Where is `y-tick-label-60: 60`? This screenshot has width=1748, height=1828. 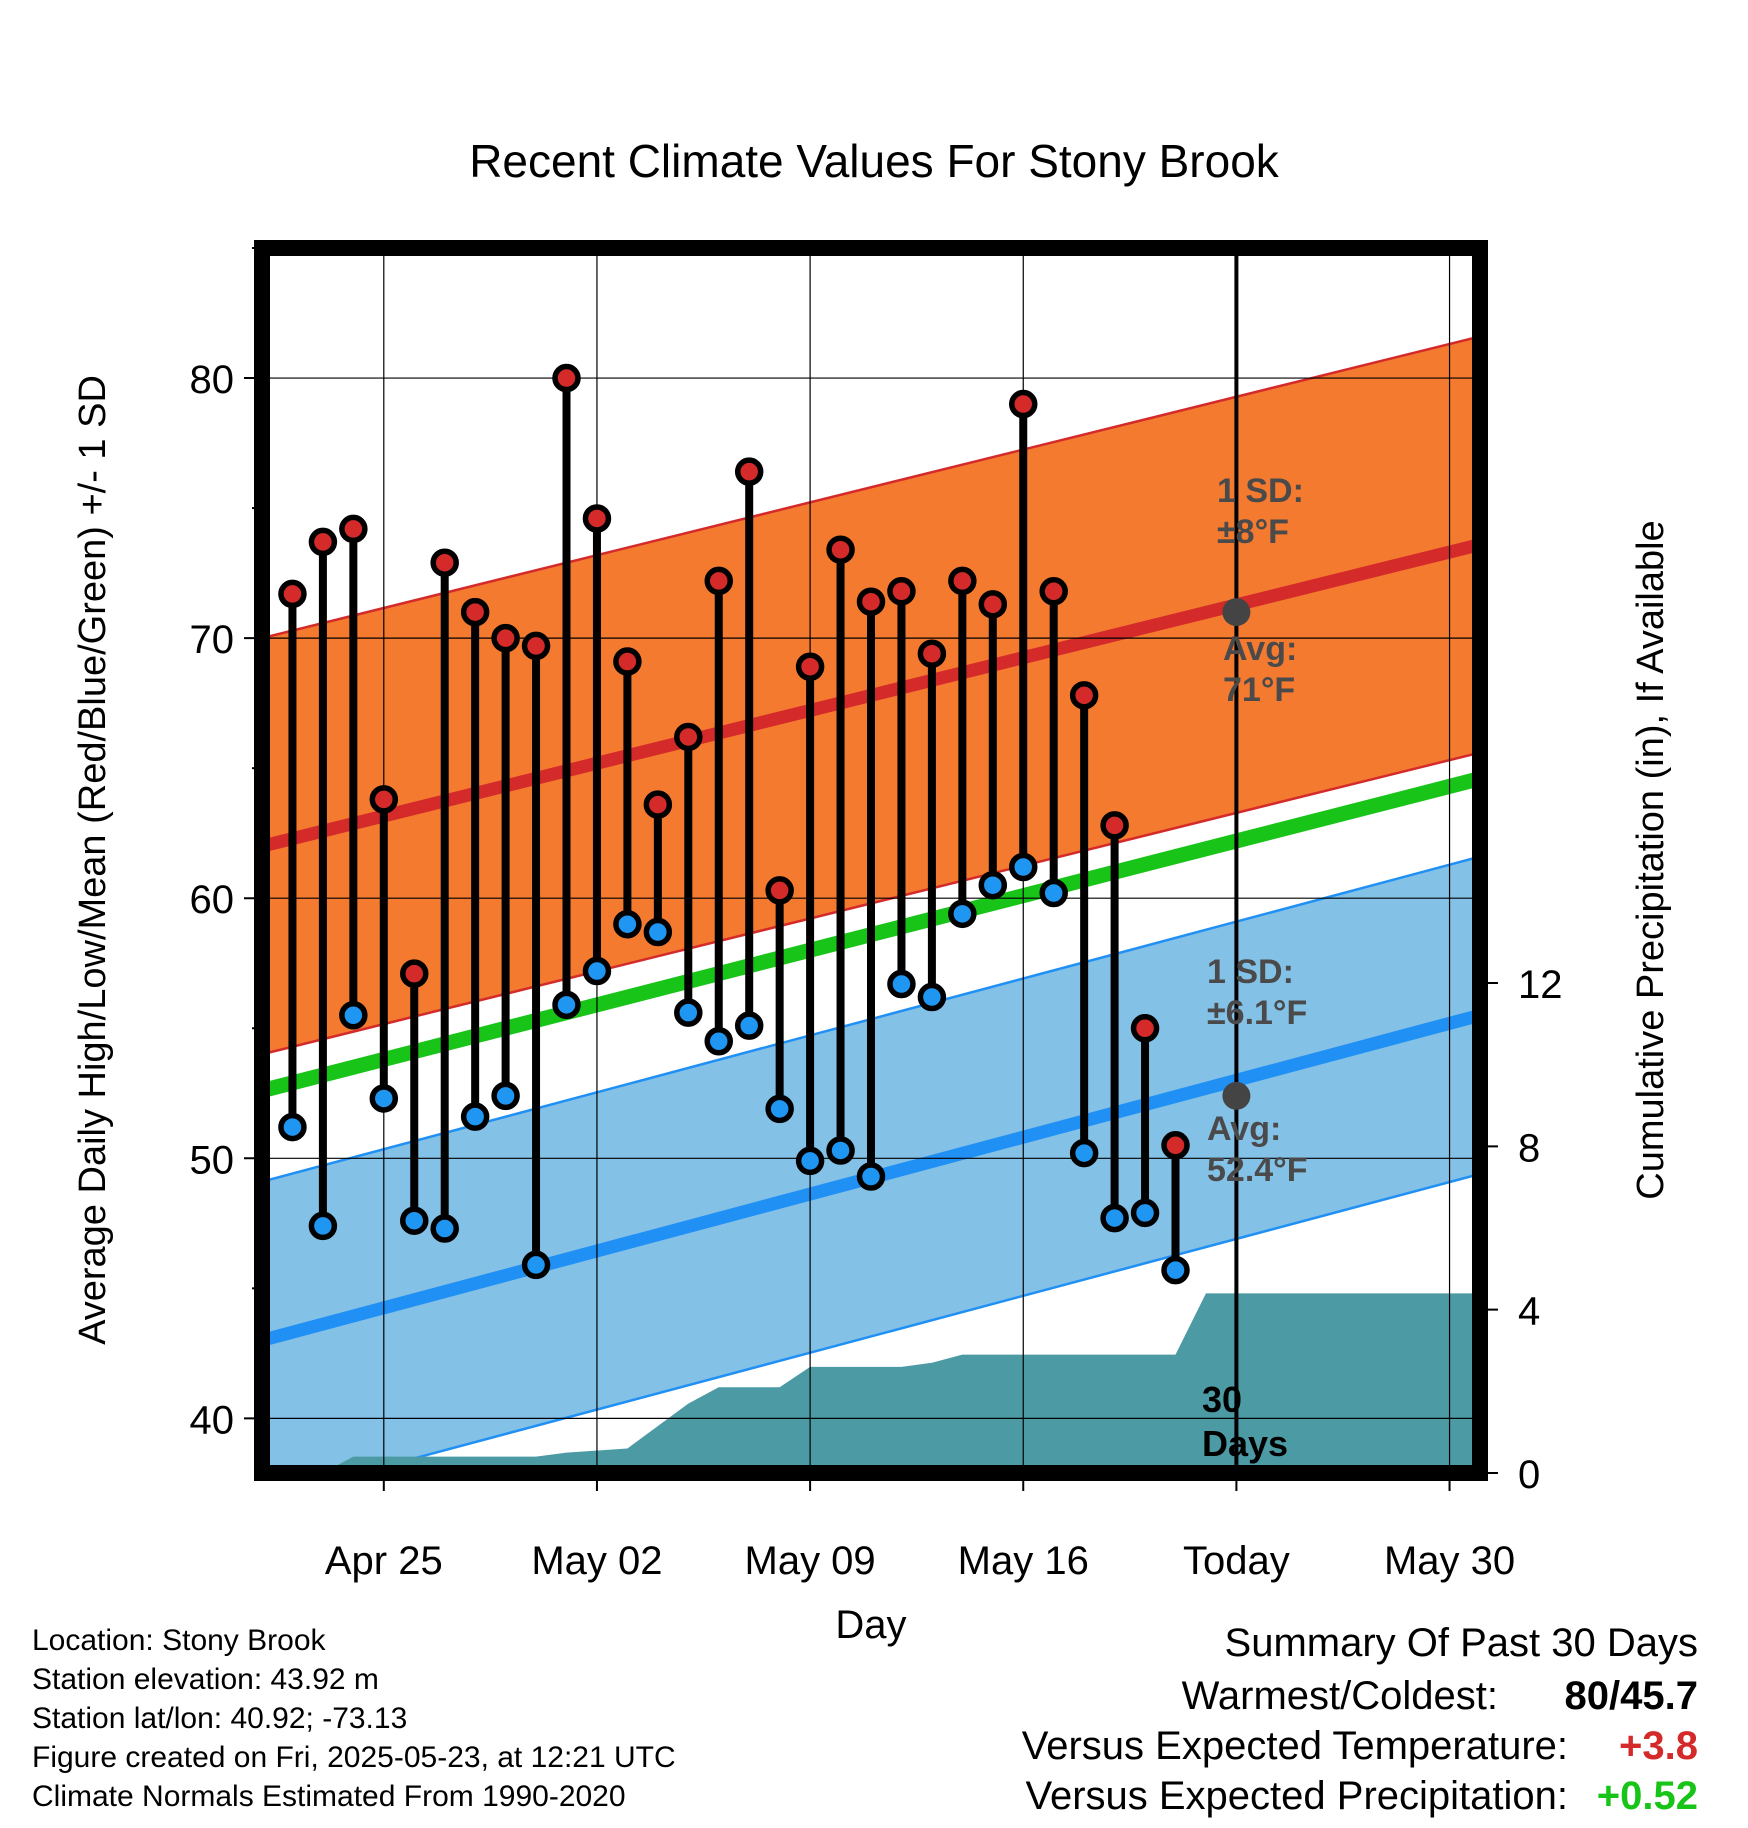 y-tick-label-60: 60 is located at coordinates (212, 900).